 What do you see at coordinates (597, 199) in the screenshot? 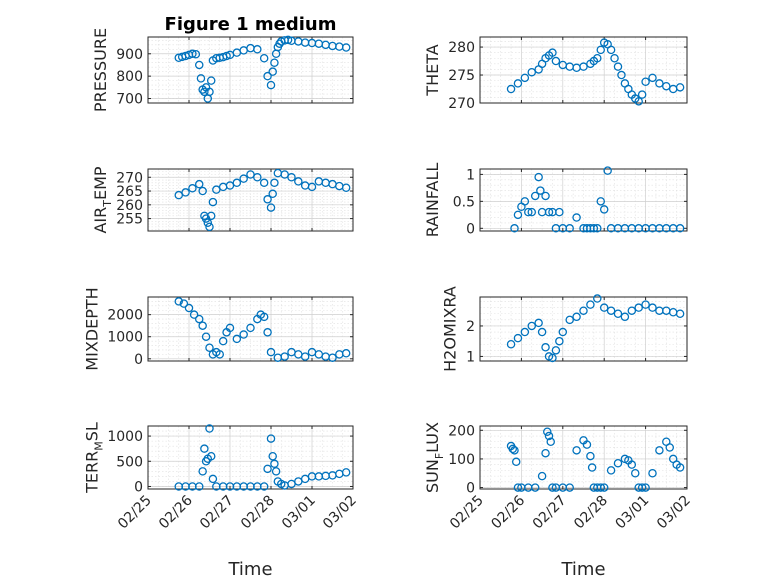
I see `series-rainfall` at bounding box center [597, 199].